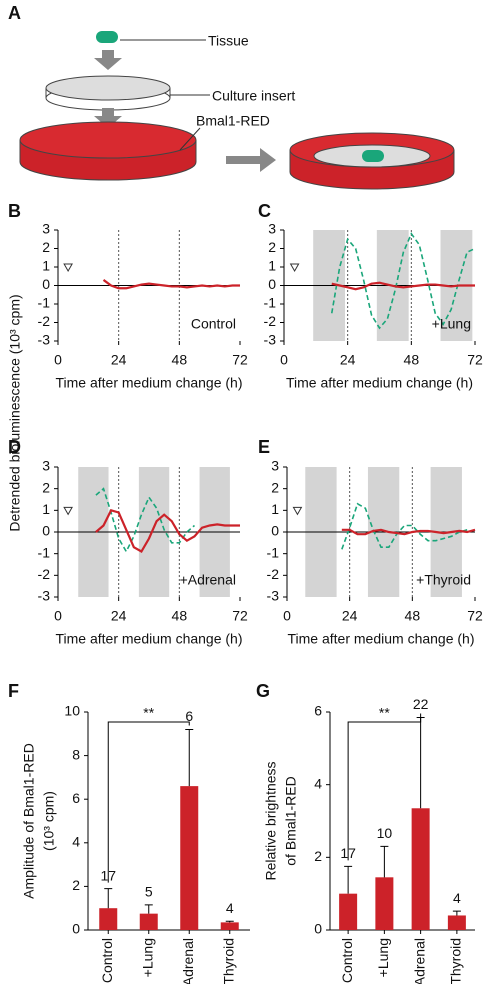 The height and width of the screenshot is (984, 496). What do you see at coordinates (13, 691) in the screenshot?
I see `panel-letter: F` at bounding box center [13, 691].